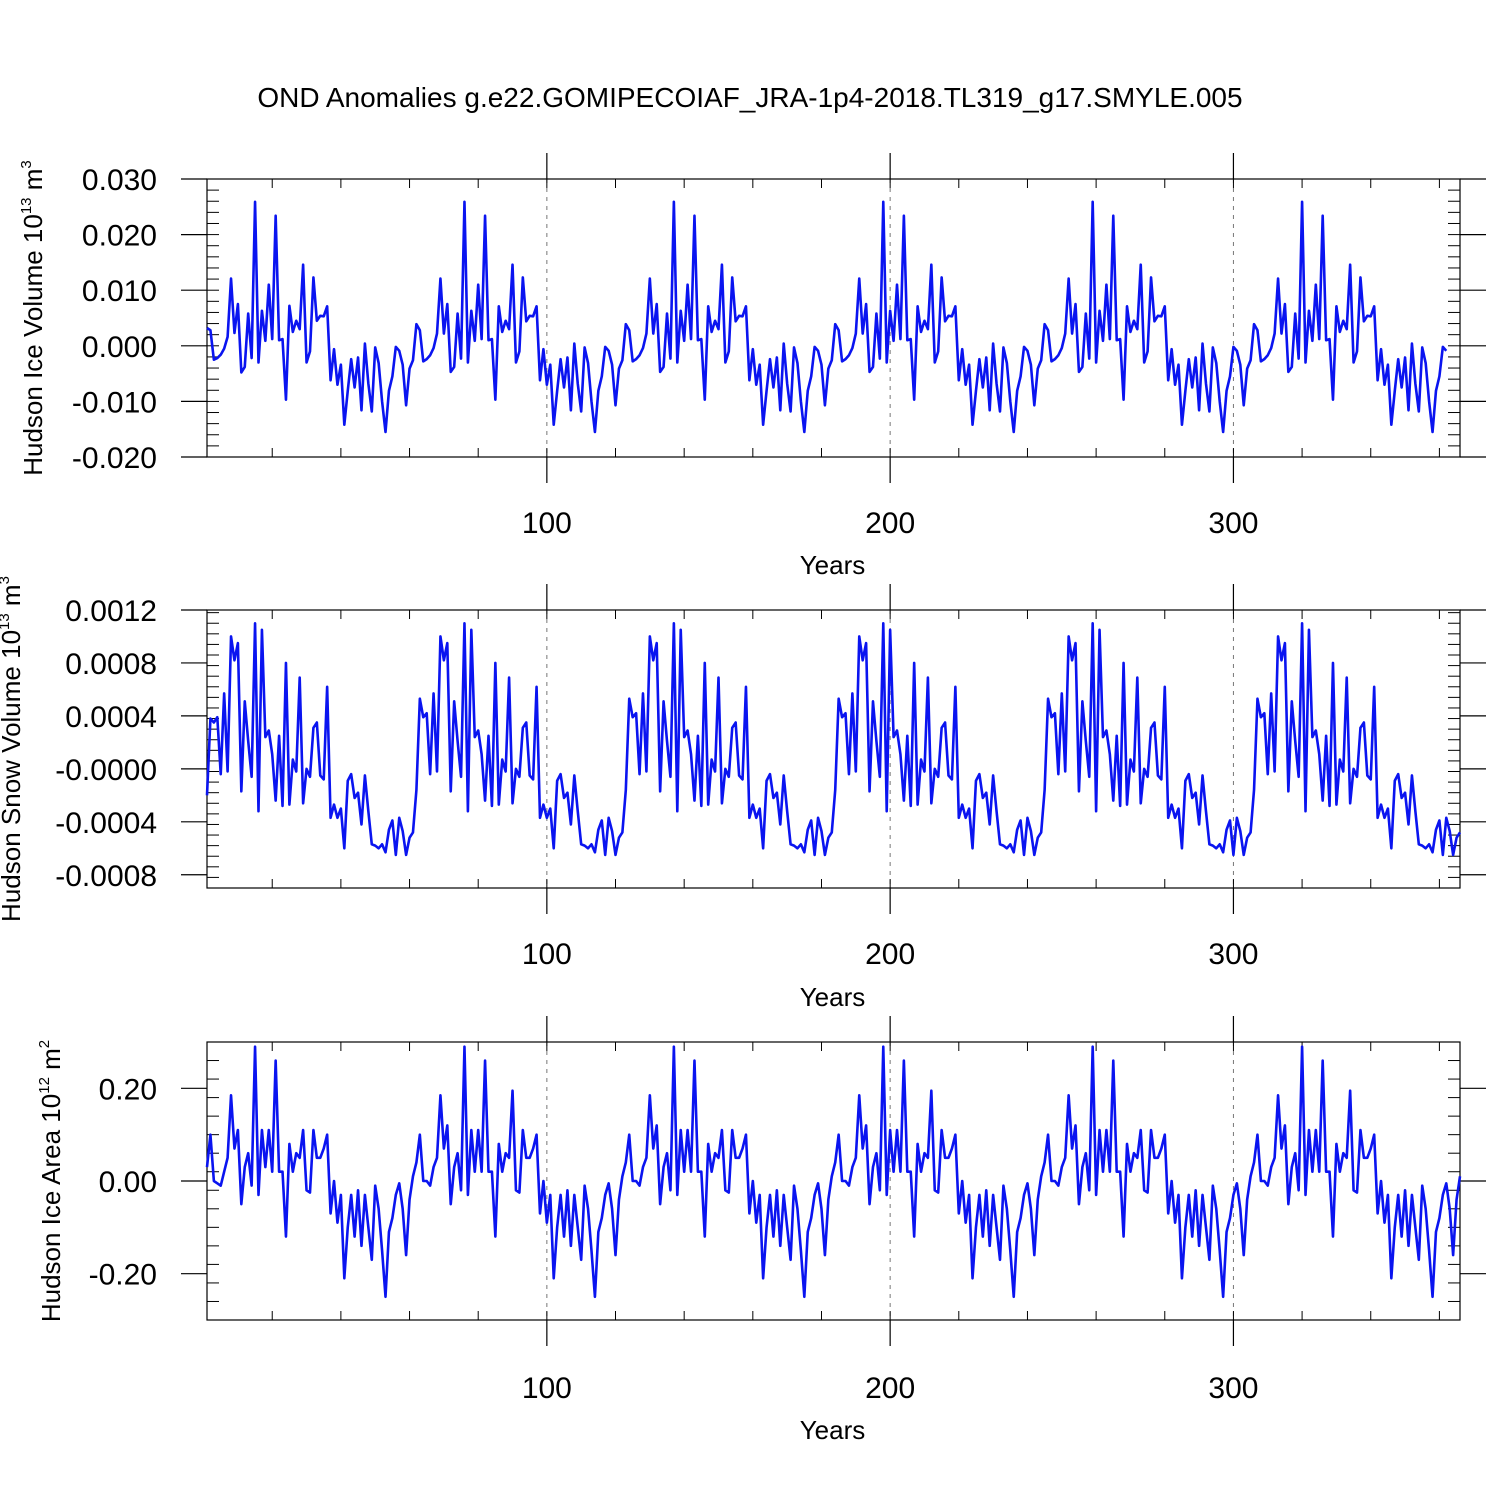 This screenshot has height=1500, width=1500. Describe the element at coordinates (111, 717) in the screenshot. I see `y-tick-label: 0.0004` at that location.